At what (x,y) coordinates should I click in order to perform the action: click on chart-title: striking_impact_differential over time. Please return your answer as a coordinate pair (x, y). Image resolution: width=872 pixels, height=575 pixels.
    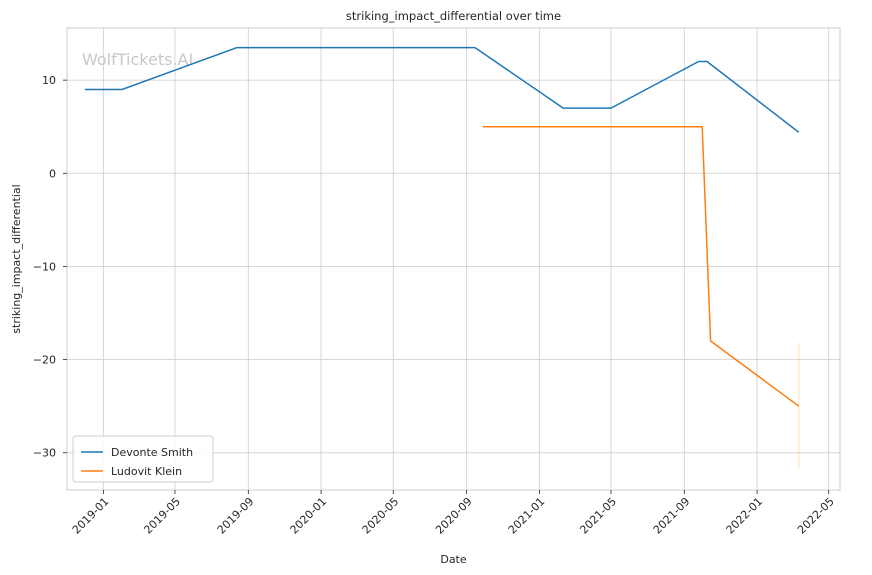
    Looking at the image, I should click on (453, 16).